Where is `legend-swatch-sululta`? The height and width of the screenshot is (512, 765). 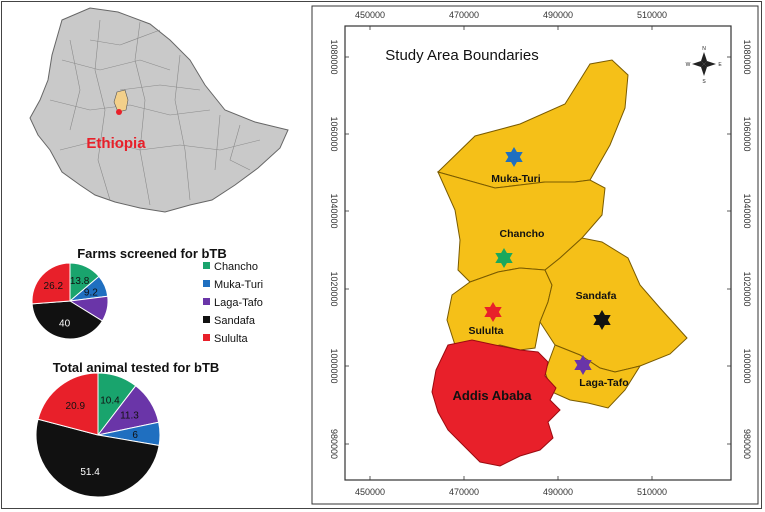
legend-swatch-sululta is located at coordinates (206, 337).